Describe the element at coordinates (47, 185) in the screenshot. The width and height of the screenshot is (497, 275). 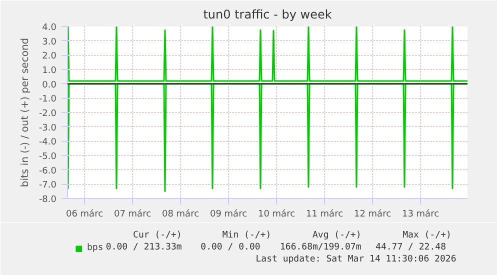
I see `y-tick-label: -7.0` at that location.